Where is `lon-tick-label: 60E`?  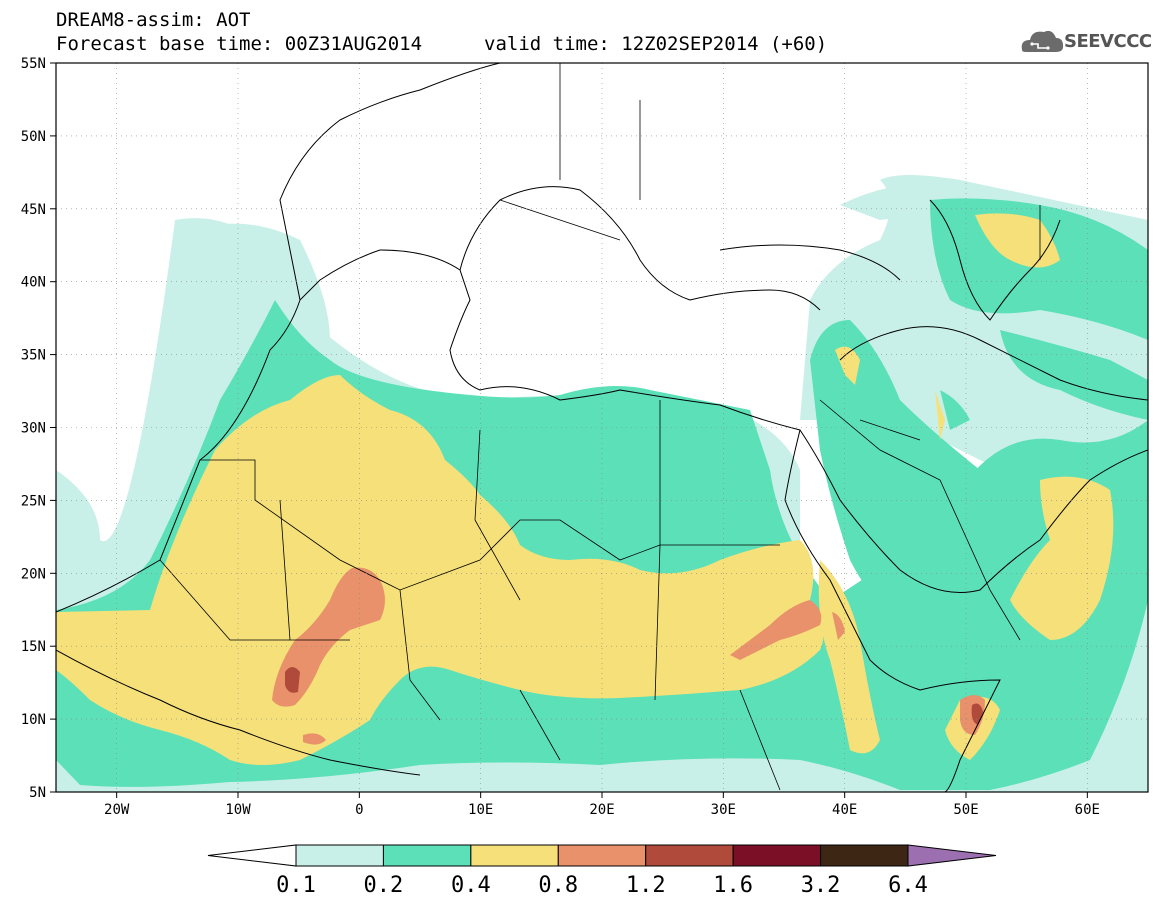 lon-tick-label: 60E is located at coordinates (1087, 810).